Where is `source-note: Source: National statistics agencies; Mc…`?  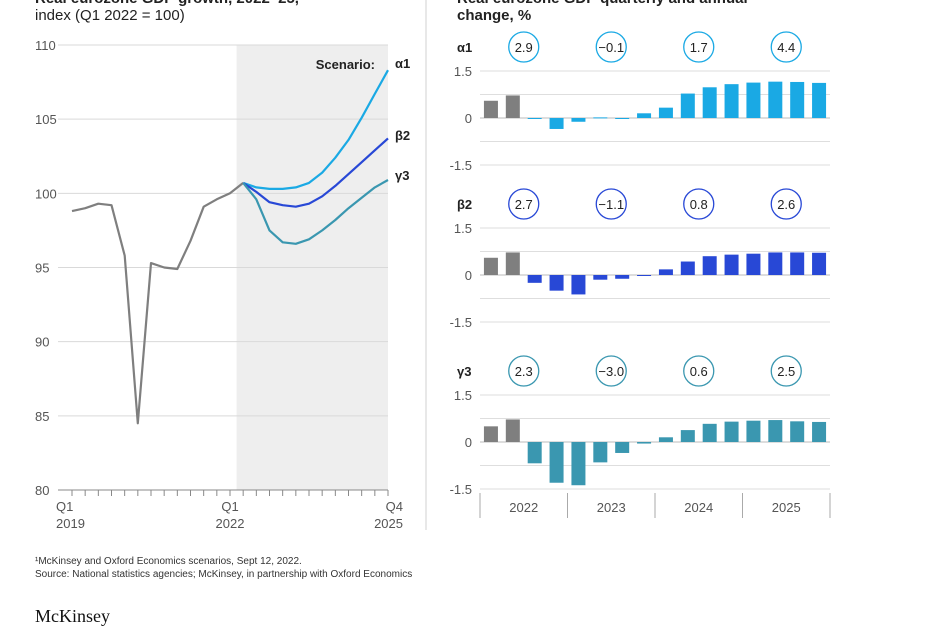
source-note: Source: National statistics agencies; Mc… is located at coordinates (224, 574).